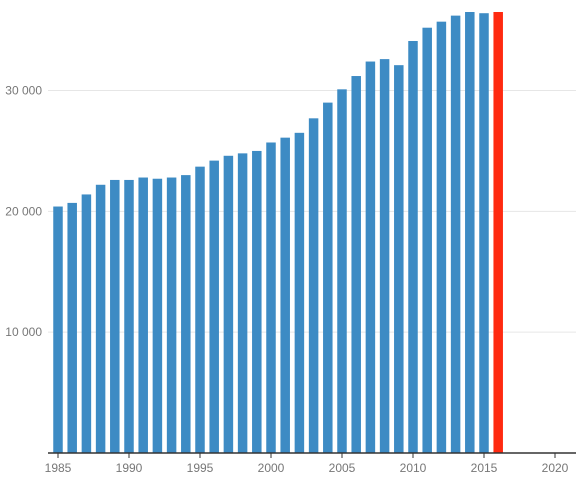  I want to click on x-tick-label: 2020, so click(555, 468).